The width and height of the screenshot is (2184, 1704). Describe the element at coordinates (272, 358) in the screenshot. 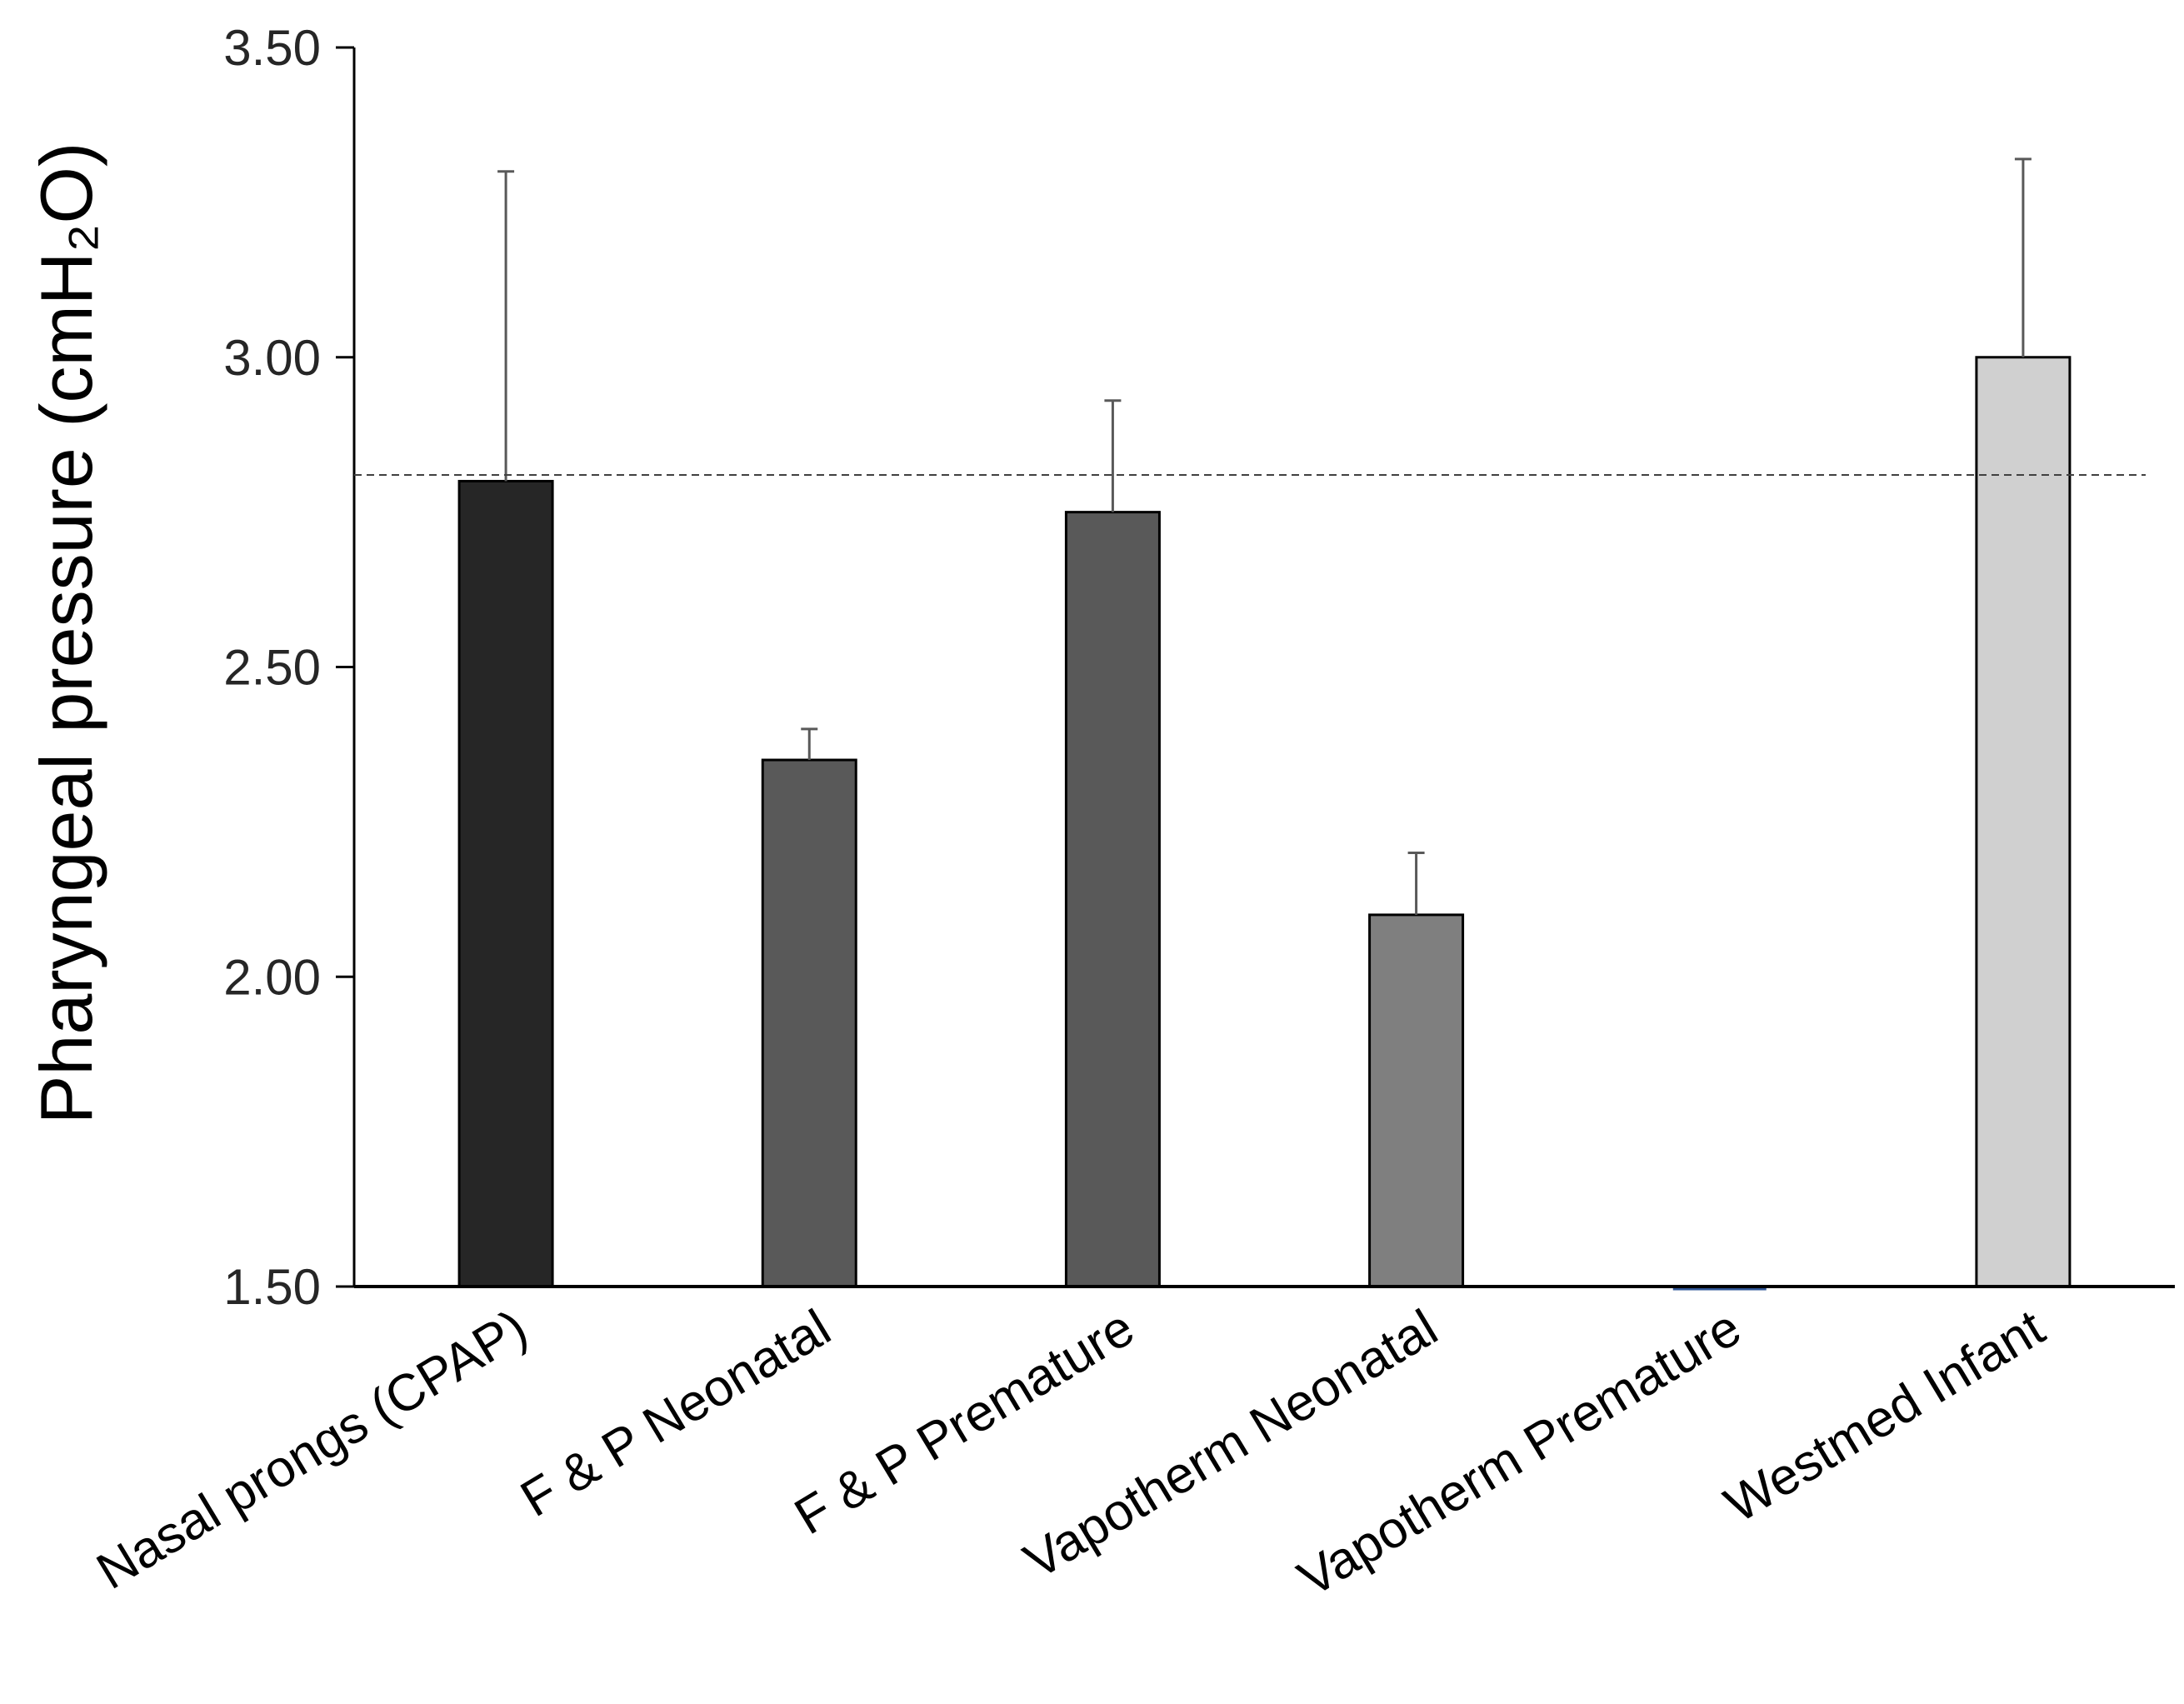

I see `y-tick-label: 3.00` at that location.